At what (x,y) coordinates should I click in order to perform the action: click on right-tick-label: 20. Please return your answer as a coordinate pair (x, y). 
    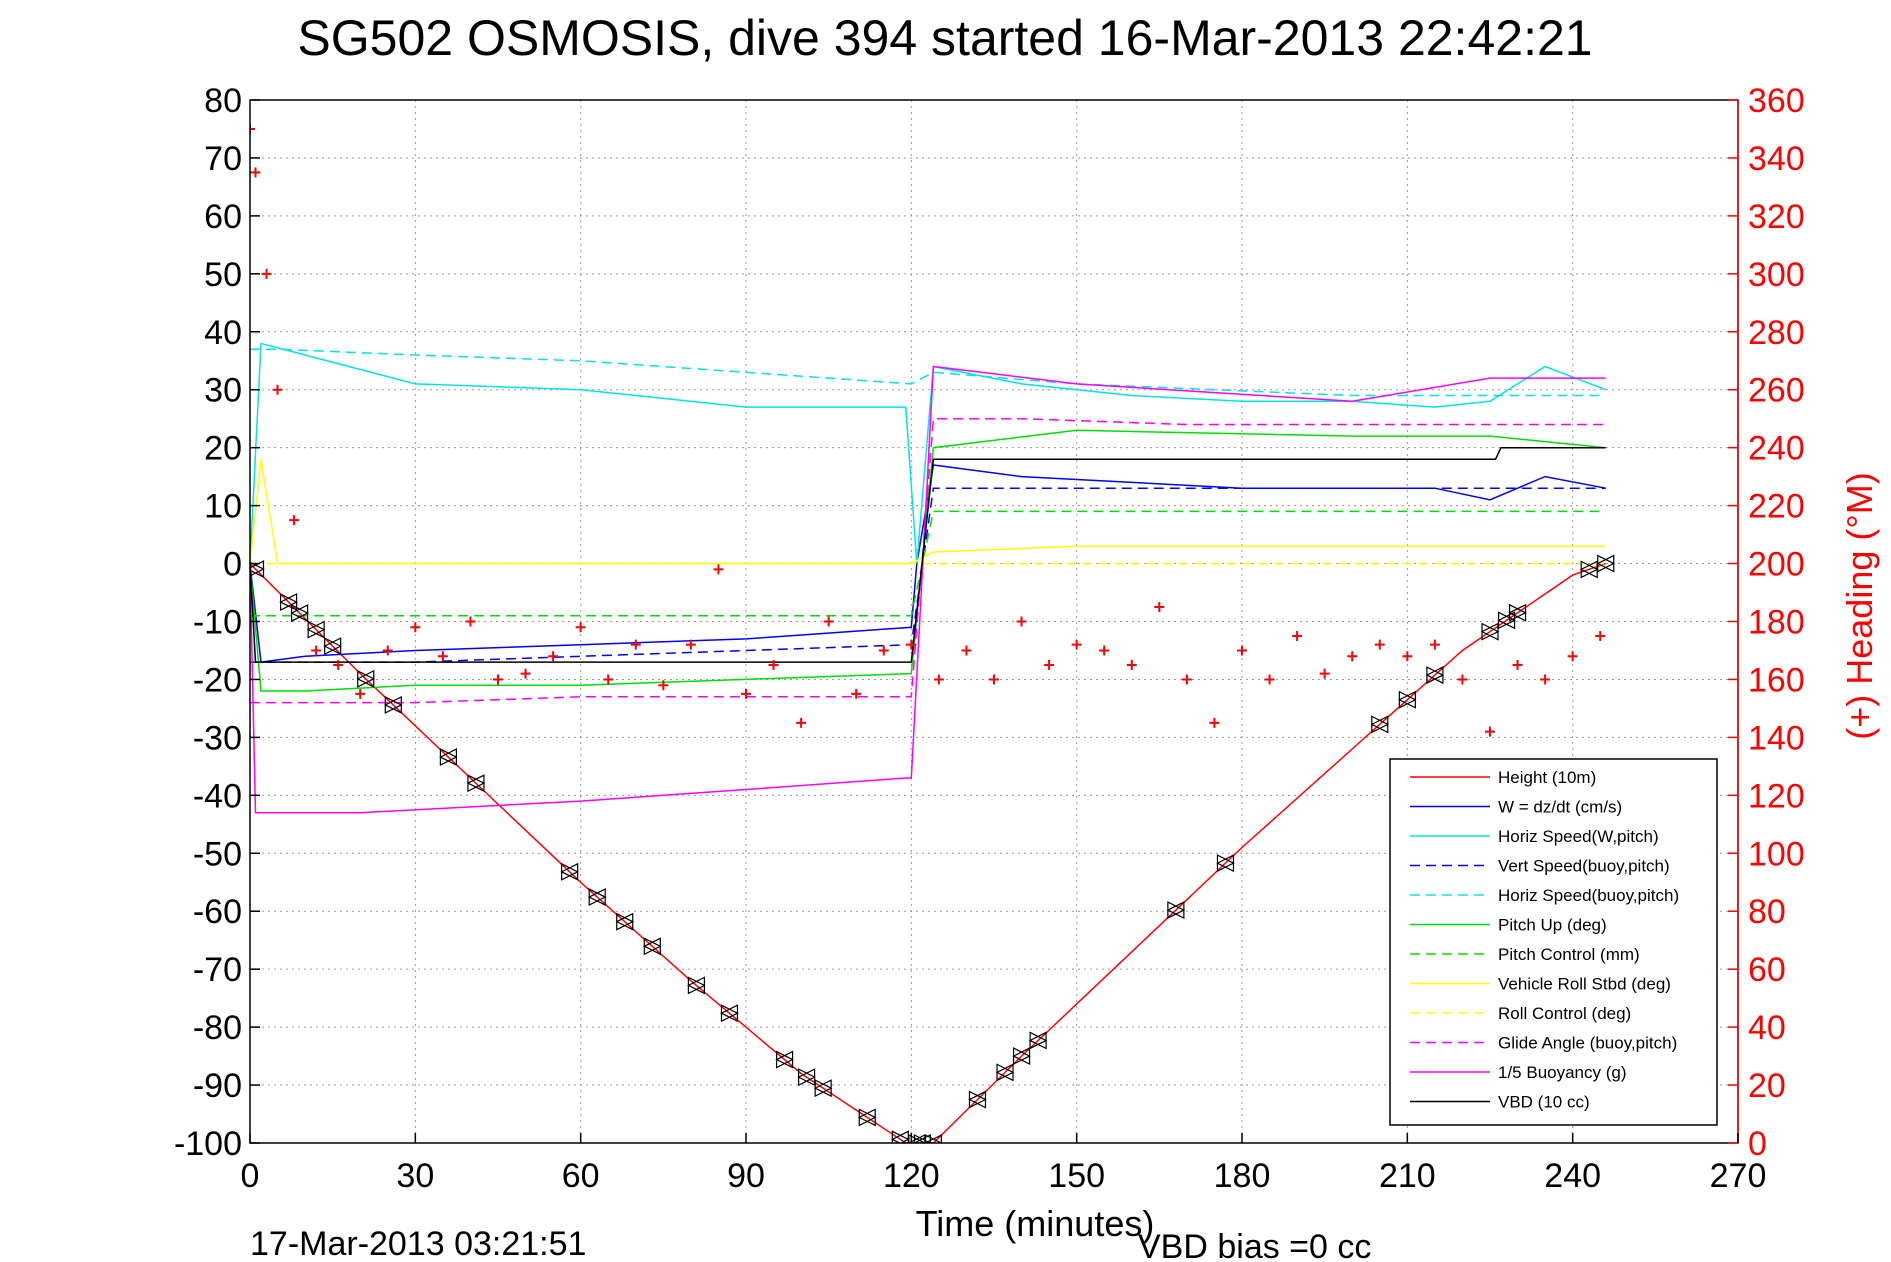
    Looking at the image, I should click on (1767, 1086).